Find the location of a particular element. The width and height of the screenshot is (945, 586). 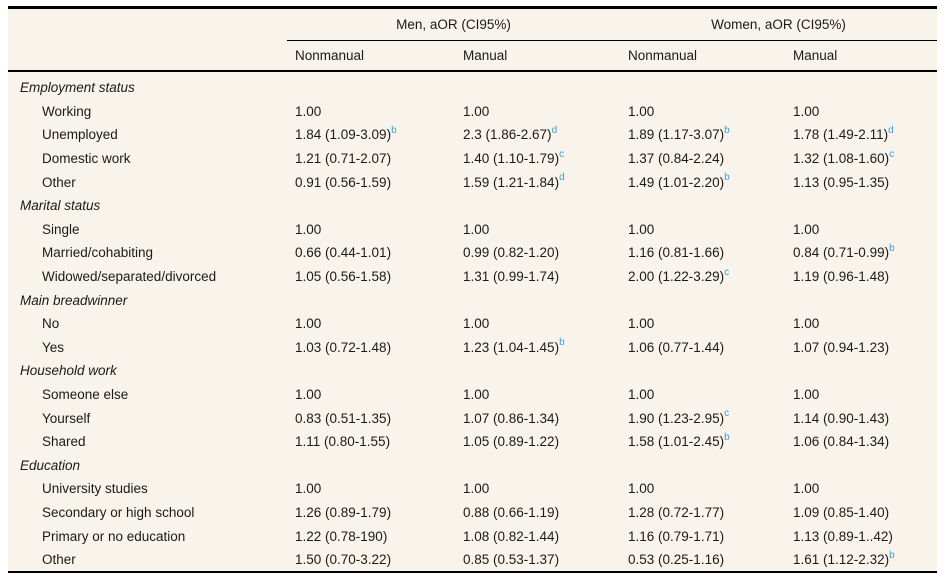

column-header-women-nonmanual: Nonmanual is located at coordinates (703, 56).